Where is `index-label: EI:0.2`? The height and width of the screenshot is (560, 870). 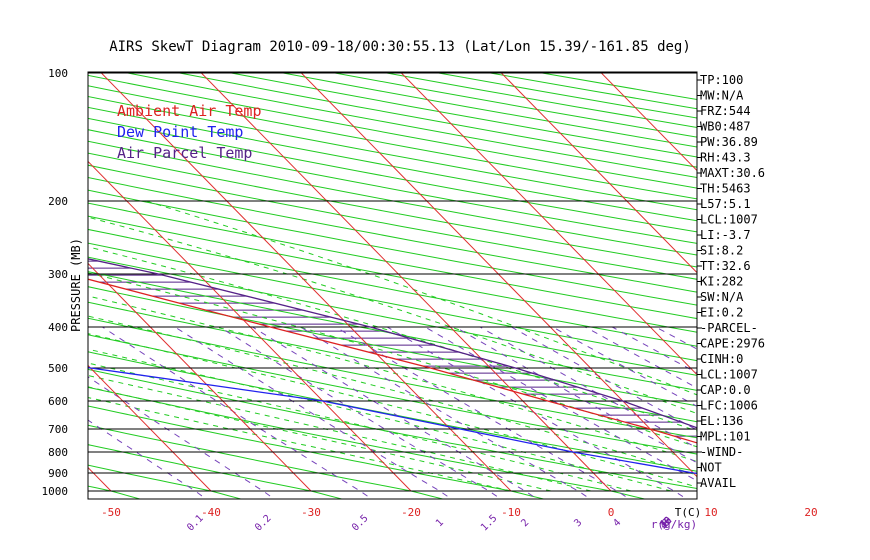
index-label: EI:0.2 is located at coordinates (721, 313).